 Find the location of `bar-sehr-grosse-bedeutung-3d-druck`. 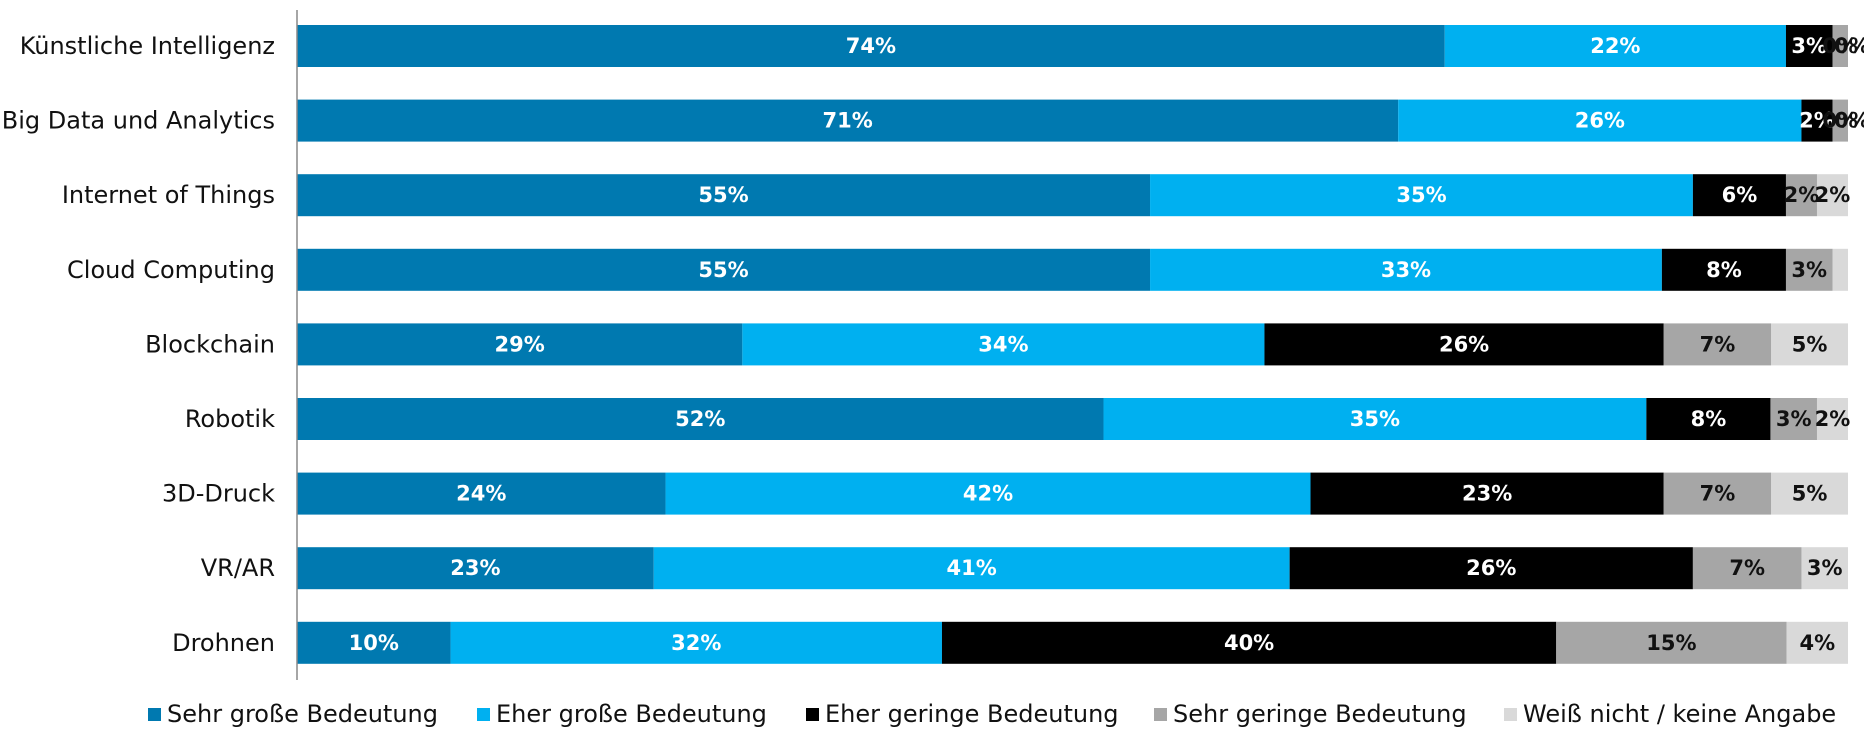

bar-sehr-grosse-bedeutung-3d-druck is located at coordinates (481, 493).